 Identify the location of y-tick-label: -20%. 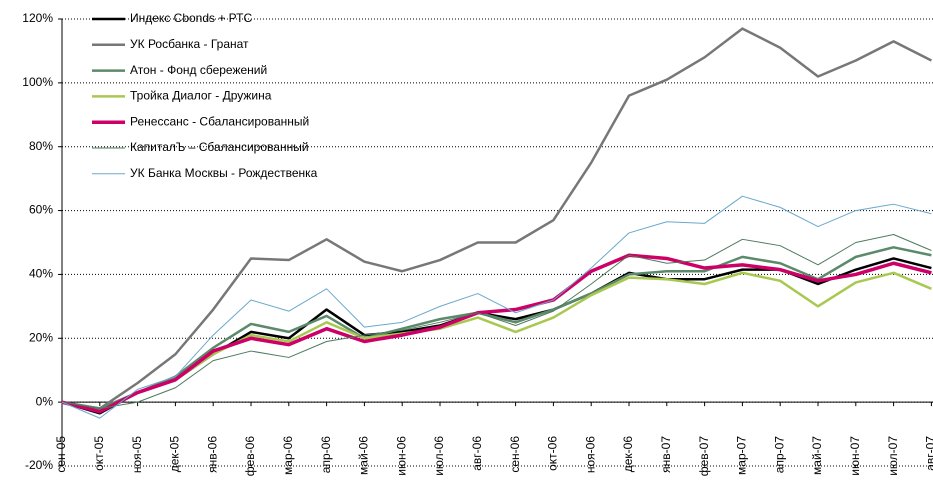
(39, 465).